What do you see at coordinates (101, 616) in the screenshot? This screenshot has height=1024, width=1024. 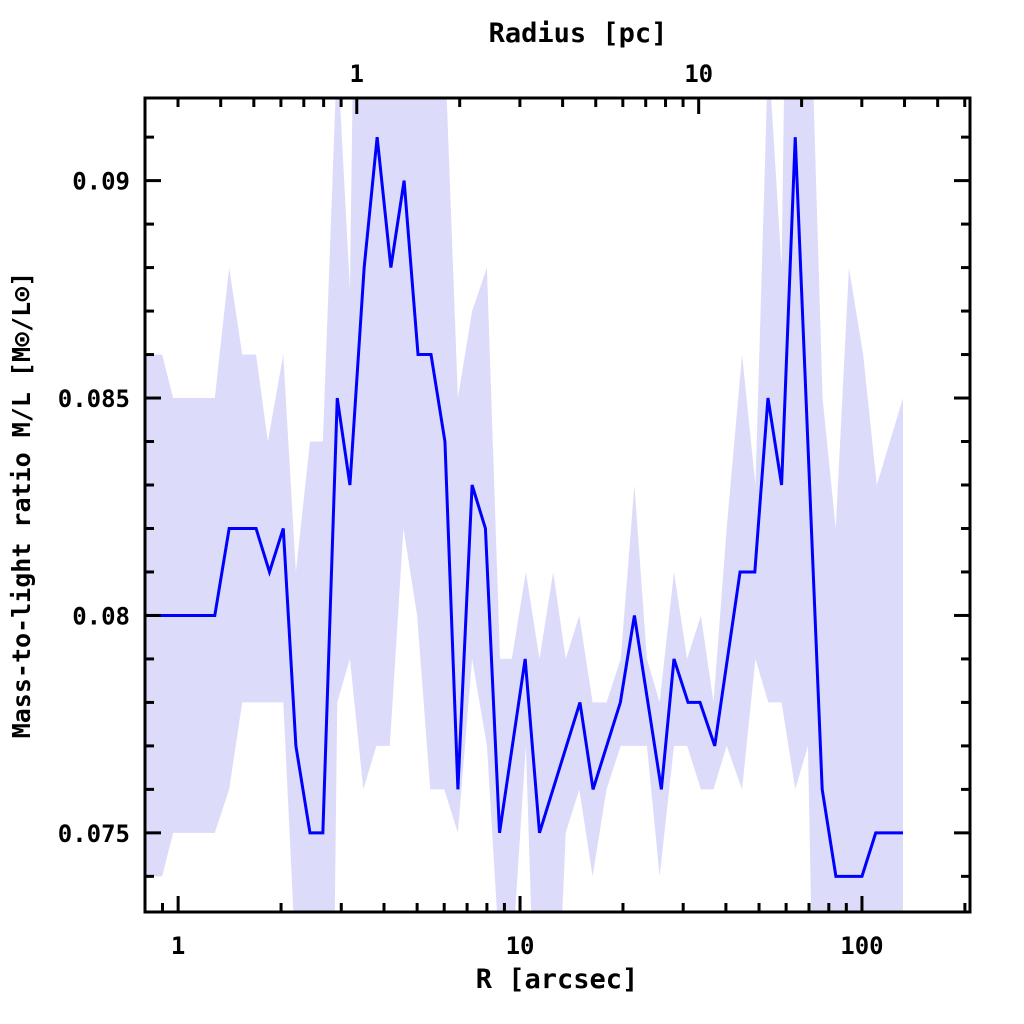 I see `y-tick-label: 0.08` at bounding box center [101, 616].